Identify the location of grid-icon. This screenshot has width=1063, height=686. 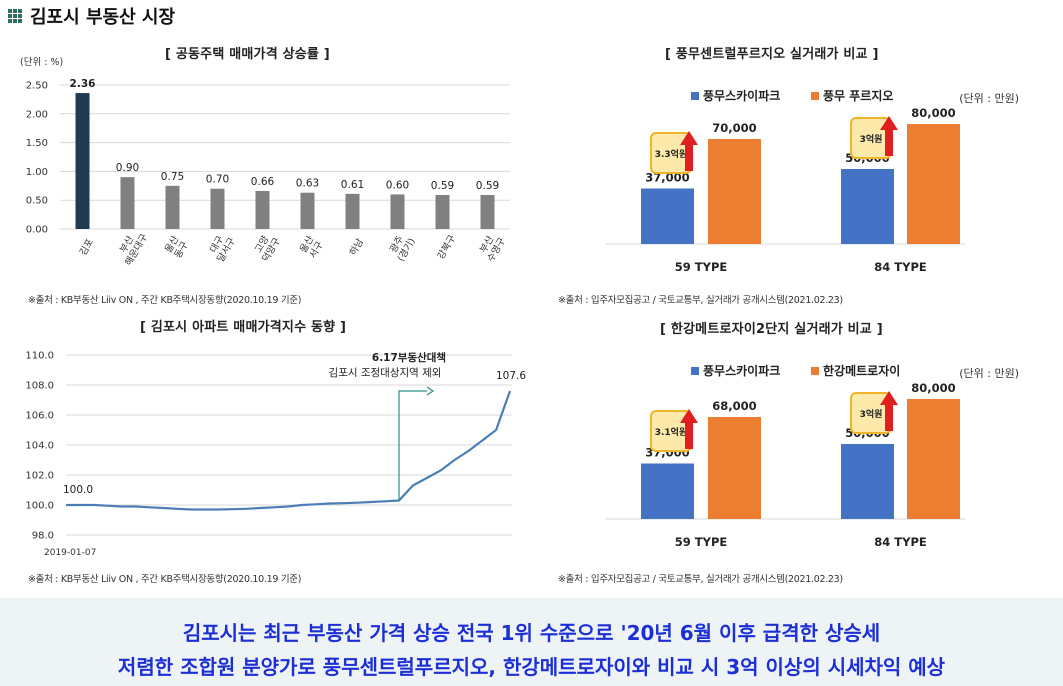
(15, 16).